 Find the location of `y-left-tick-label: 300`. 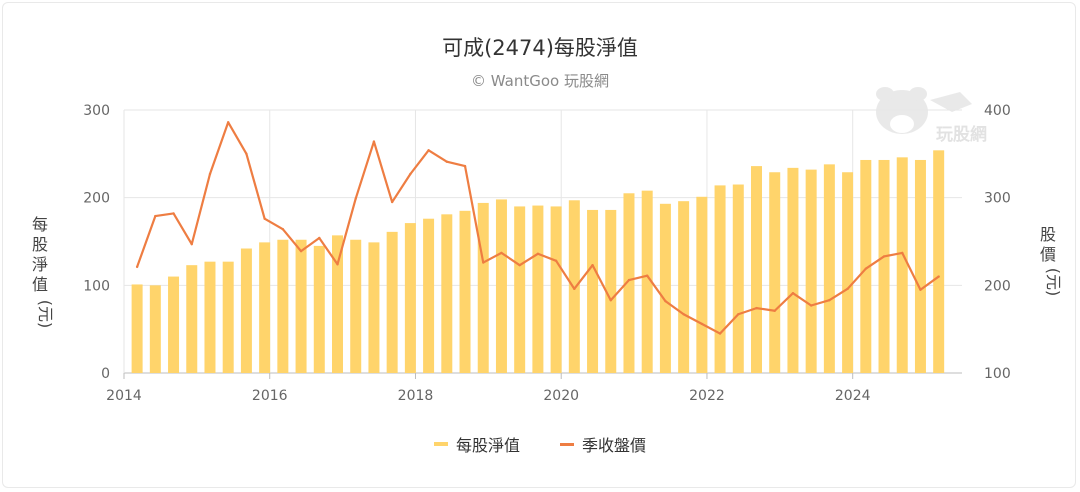

y-left-tick-label: 300 is located at coordinates (96, 111).